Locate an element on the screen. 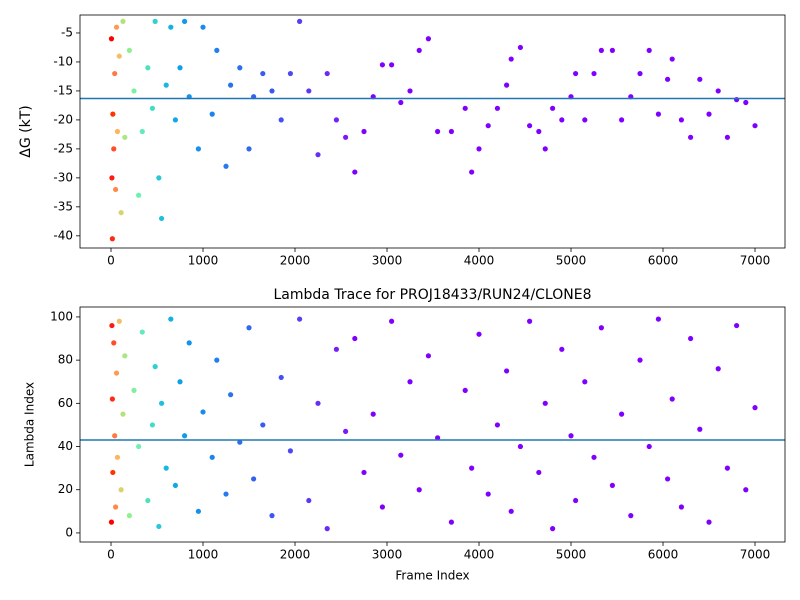 This screenshot has width=800, height=600. x-axis-label: Frame Index is located at coordinates (432, 576).